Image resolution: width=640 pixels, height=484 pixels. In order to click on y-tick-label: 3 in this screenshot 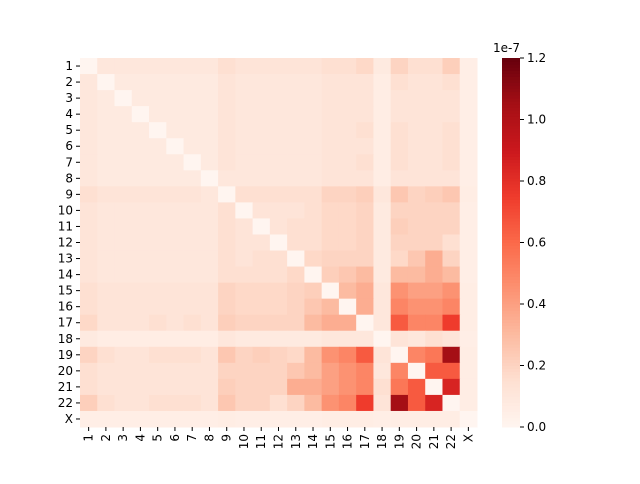, I will do `click(69, 98)`.